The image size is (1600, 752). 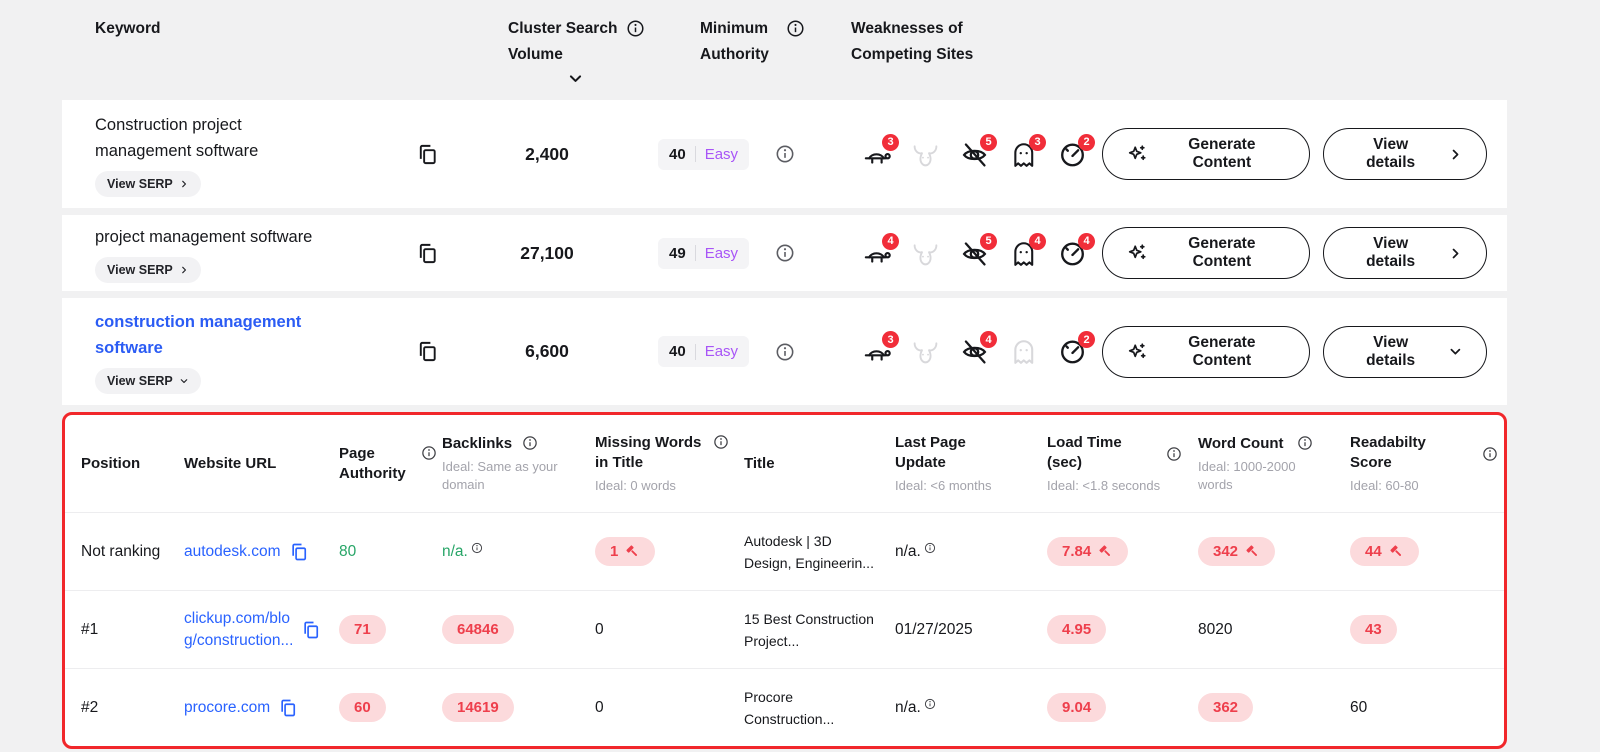 What do you see at coordinates (677, 351) in the screenshot?
I see `authority-score: 40` at bounding box center [677, 351].